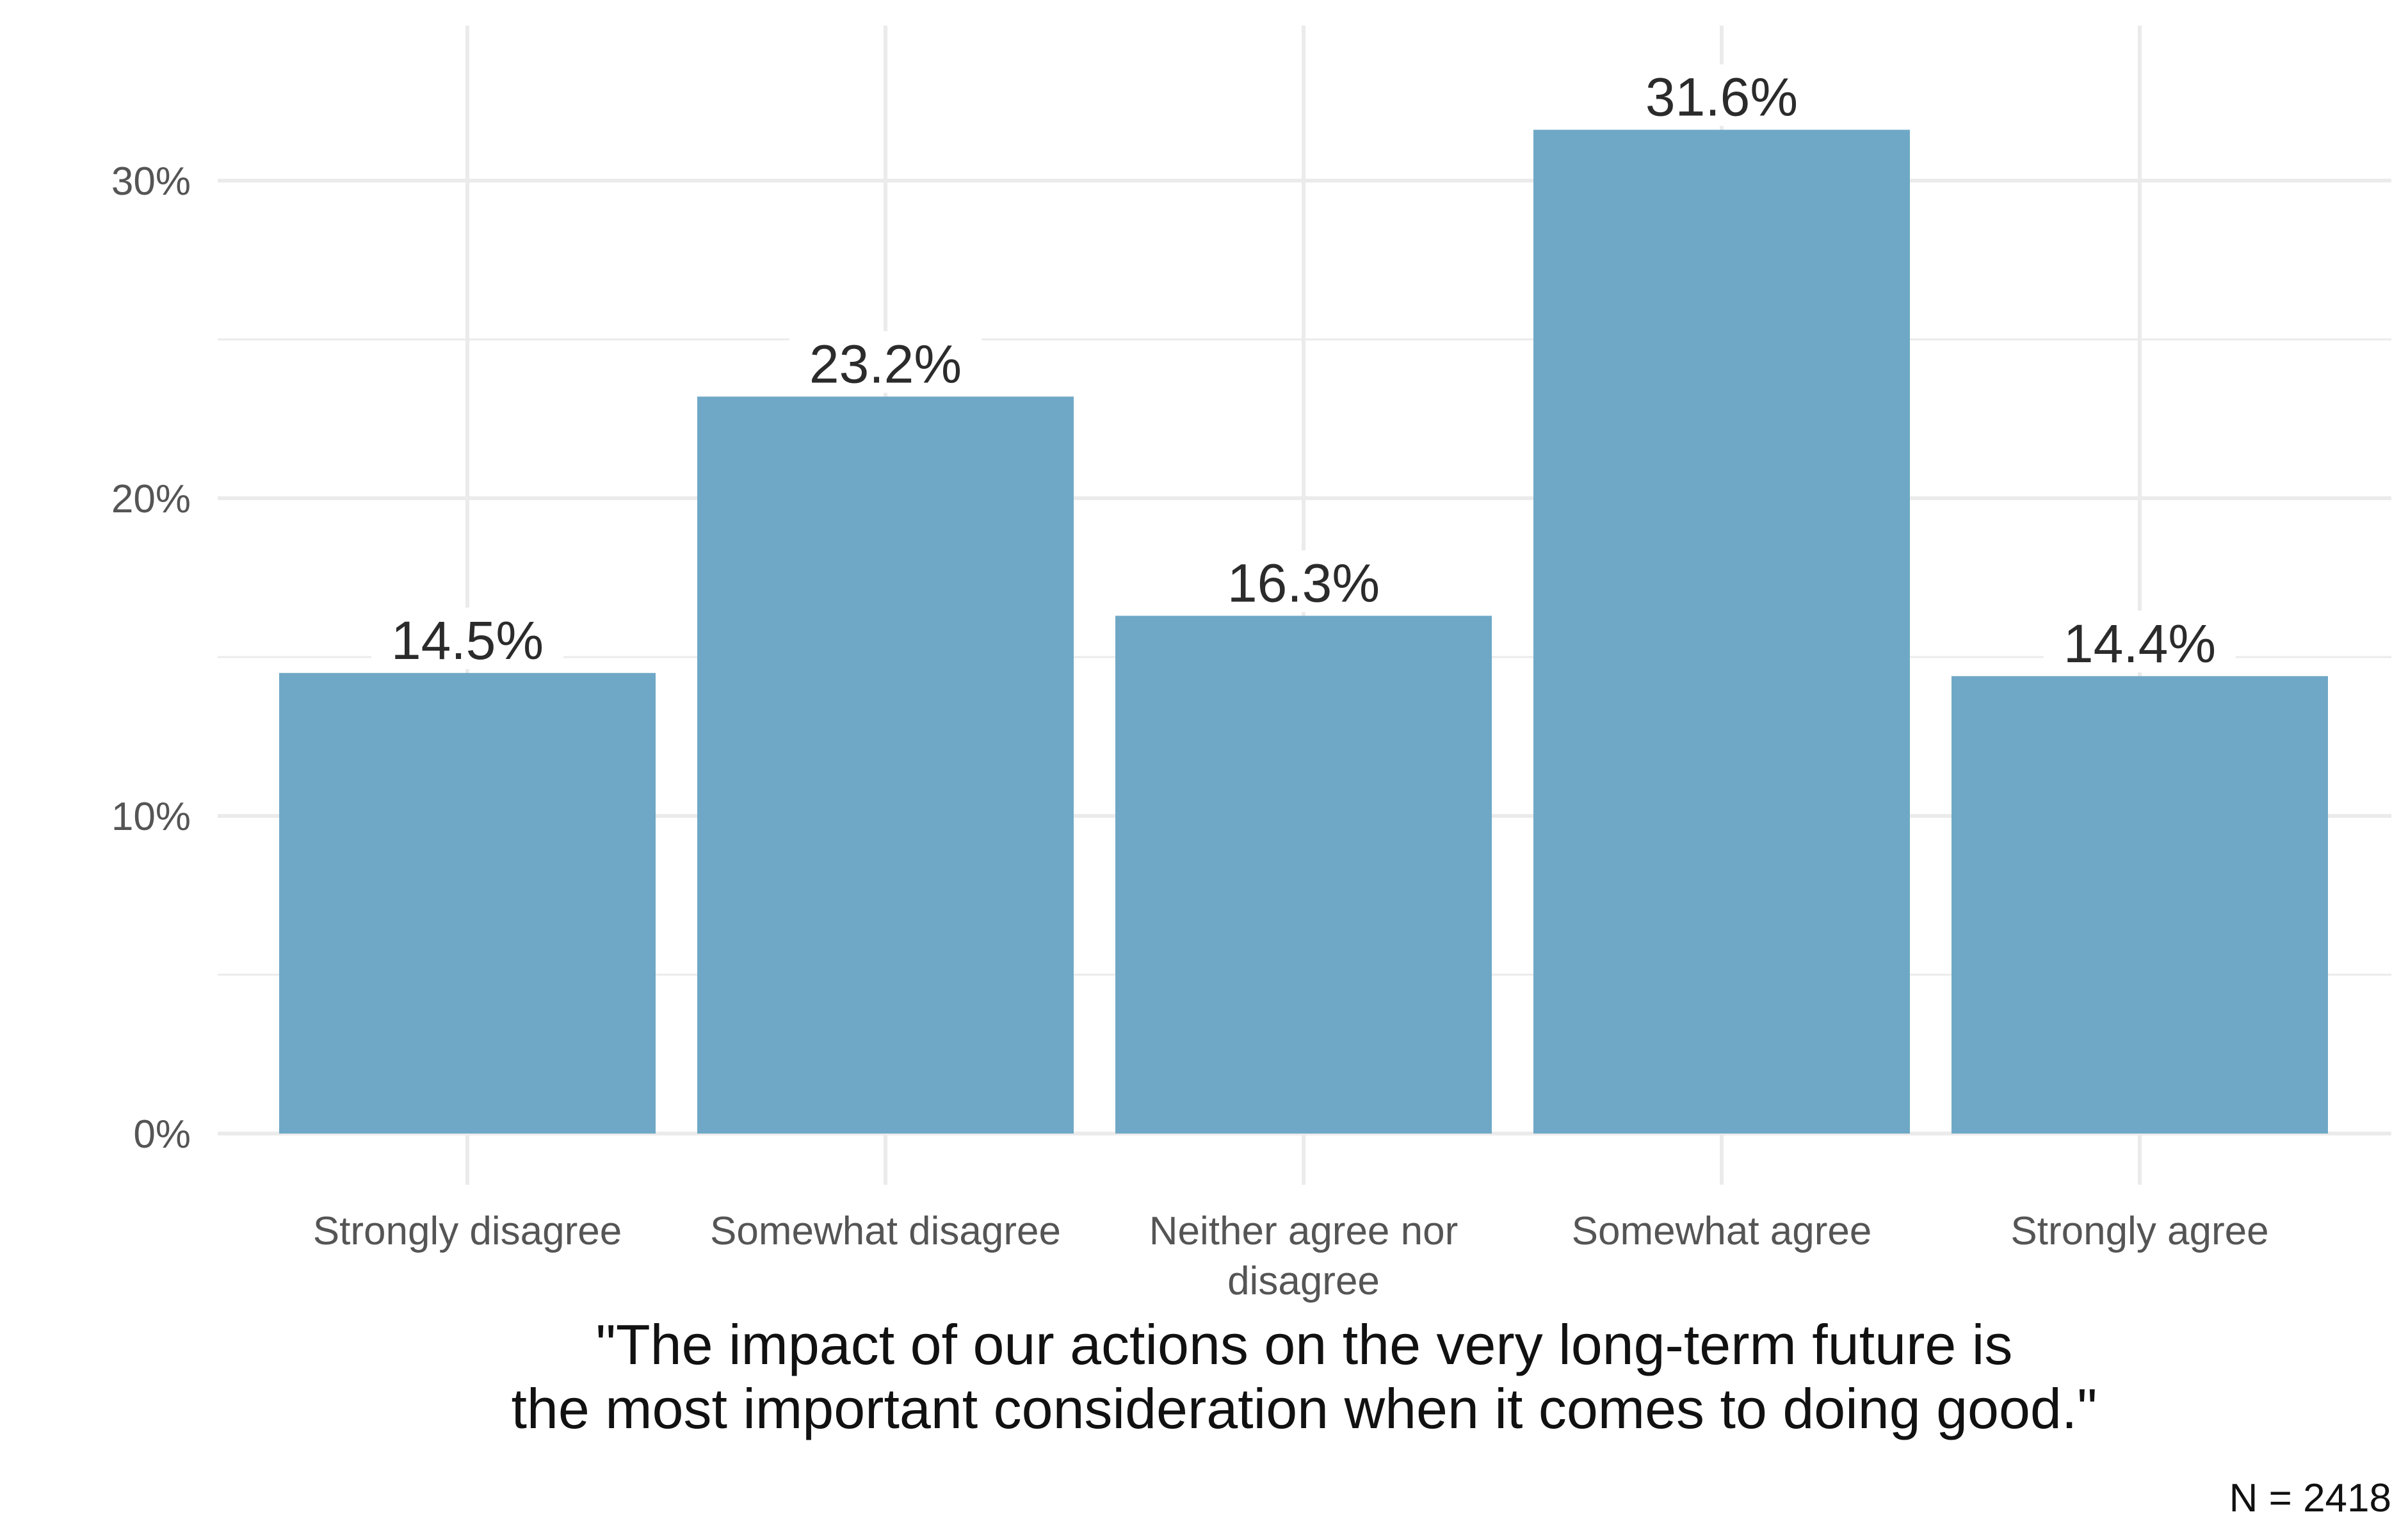 This screenshot has width=2408, height=1537. What do you see at coordinates (151, 658) in the screenshot?
I see `y-axis-tick-labels: 0% 10% 20% 30%` at bounding box center [151, 658].